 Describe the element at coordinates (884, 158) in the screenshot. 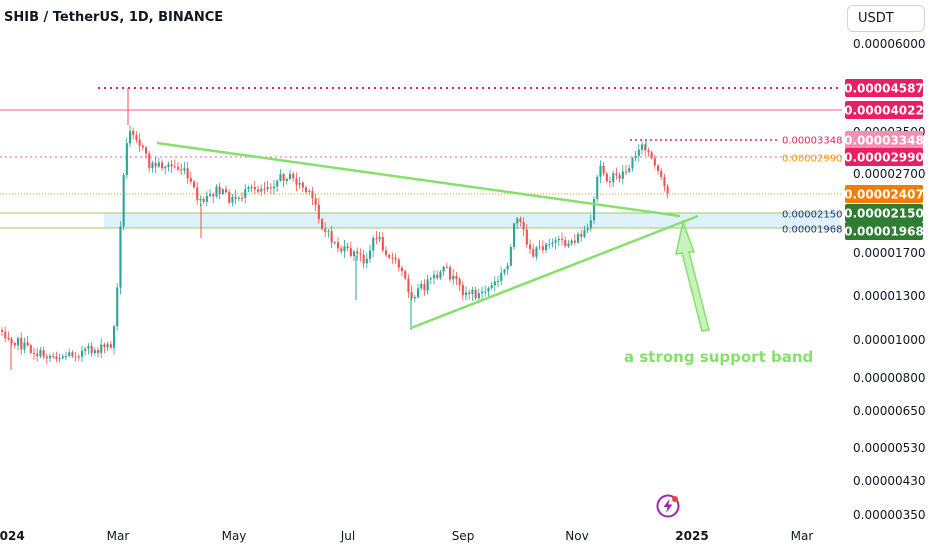

I see `price-label: 0.00002990` at that location.